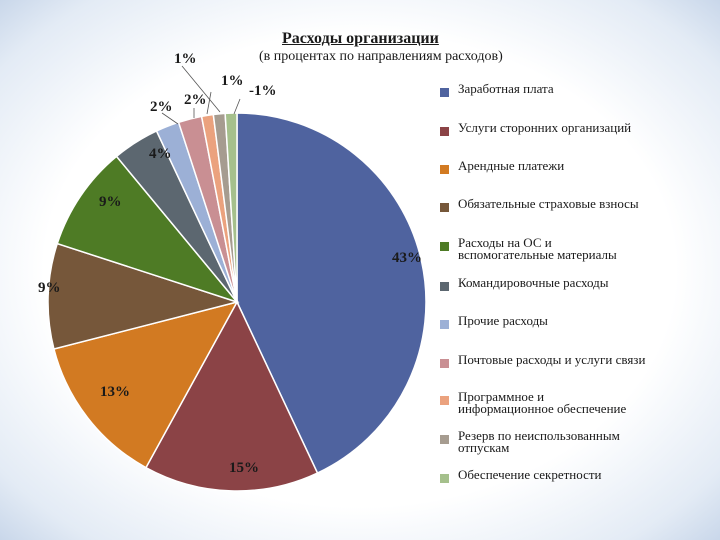 Image resolution: width=720 pixels, height=540 pixels. What do you see at coordinates (244, 468) in the screenshot?
I see `data-label: 15%` at bounding box center [244, 468].